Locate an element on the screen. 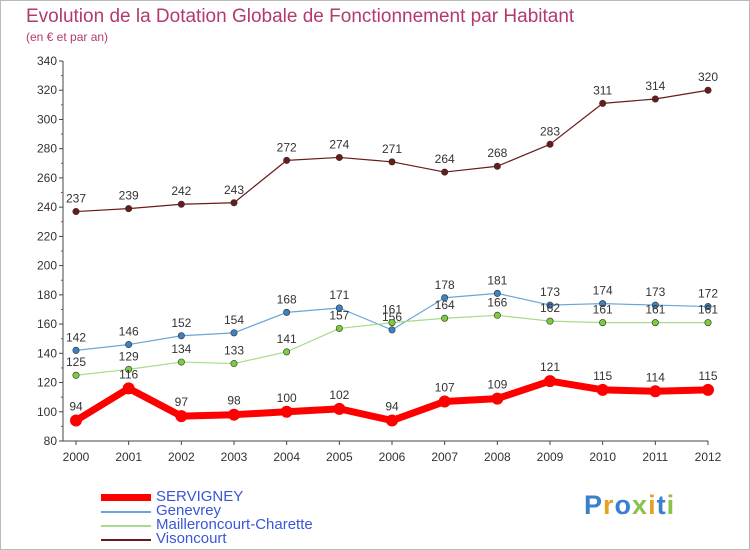  data-label-servigney: 98 is located at coordinates (234, 401).